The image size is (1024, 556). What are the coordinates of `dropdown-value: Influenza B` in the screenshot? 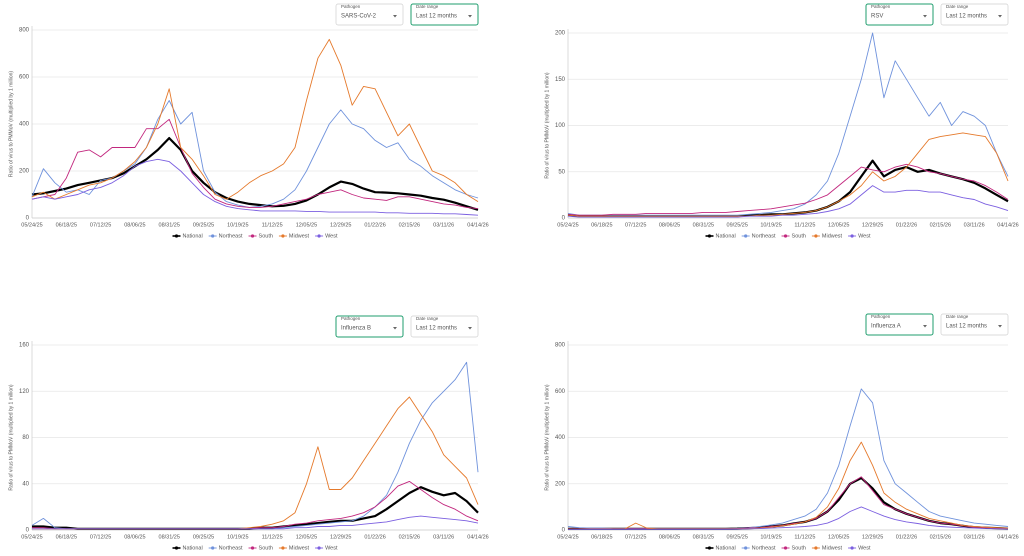 It's located at (356, 329).